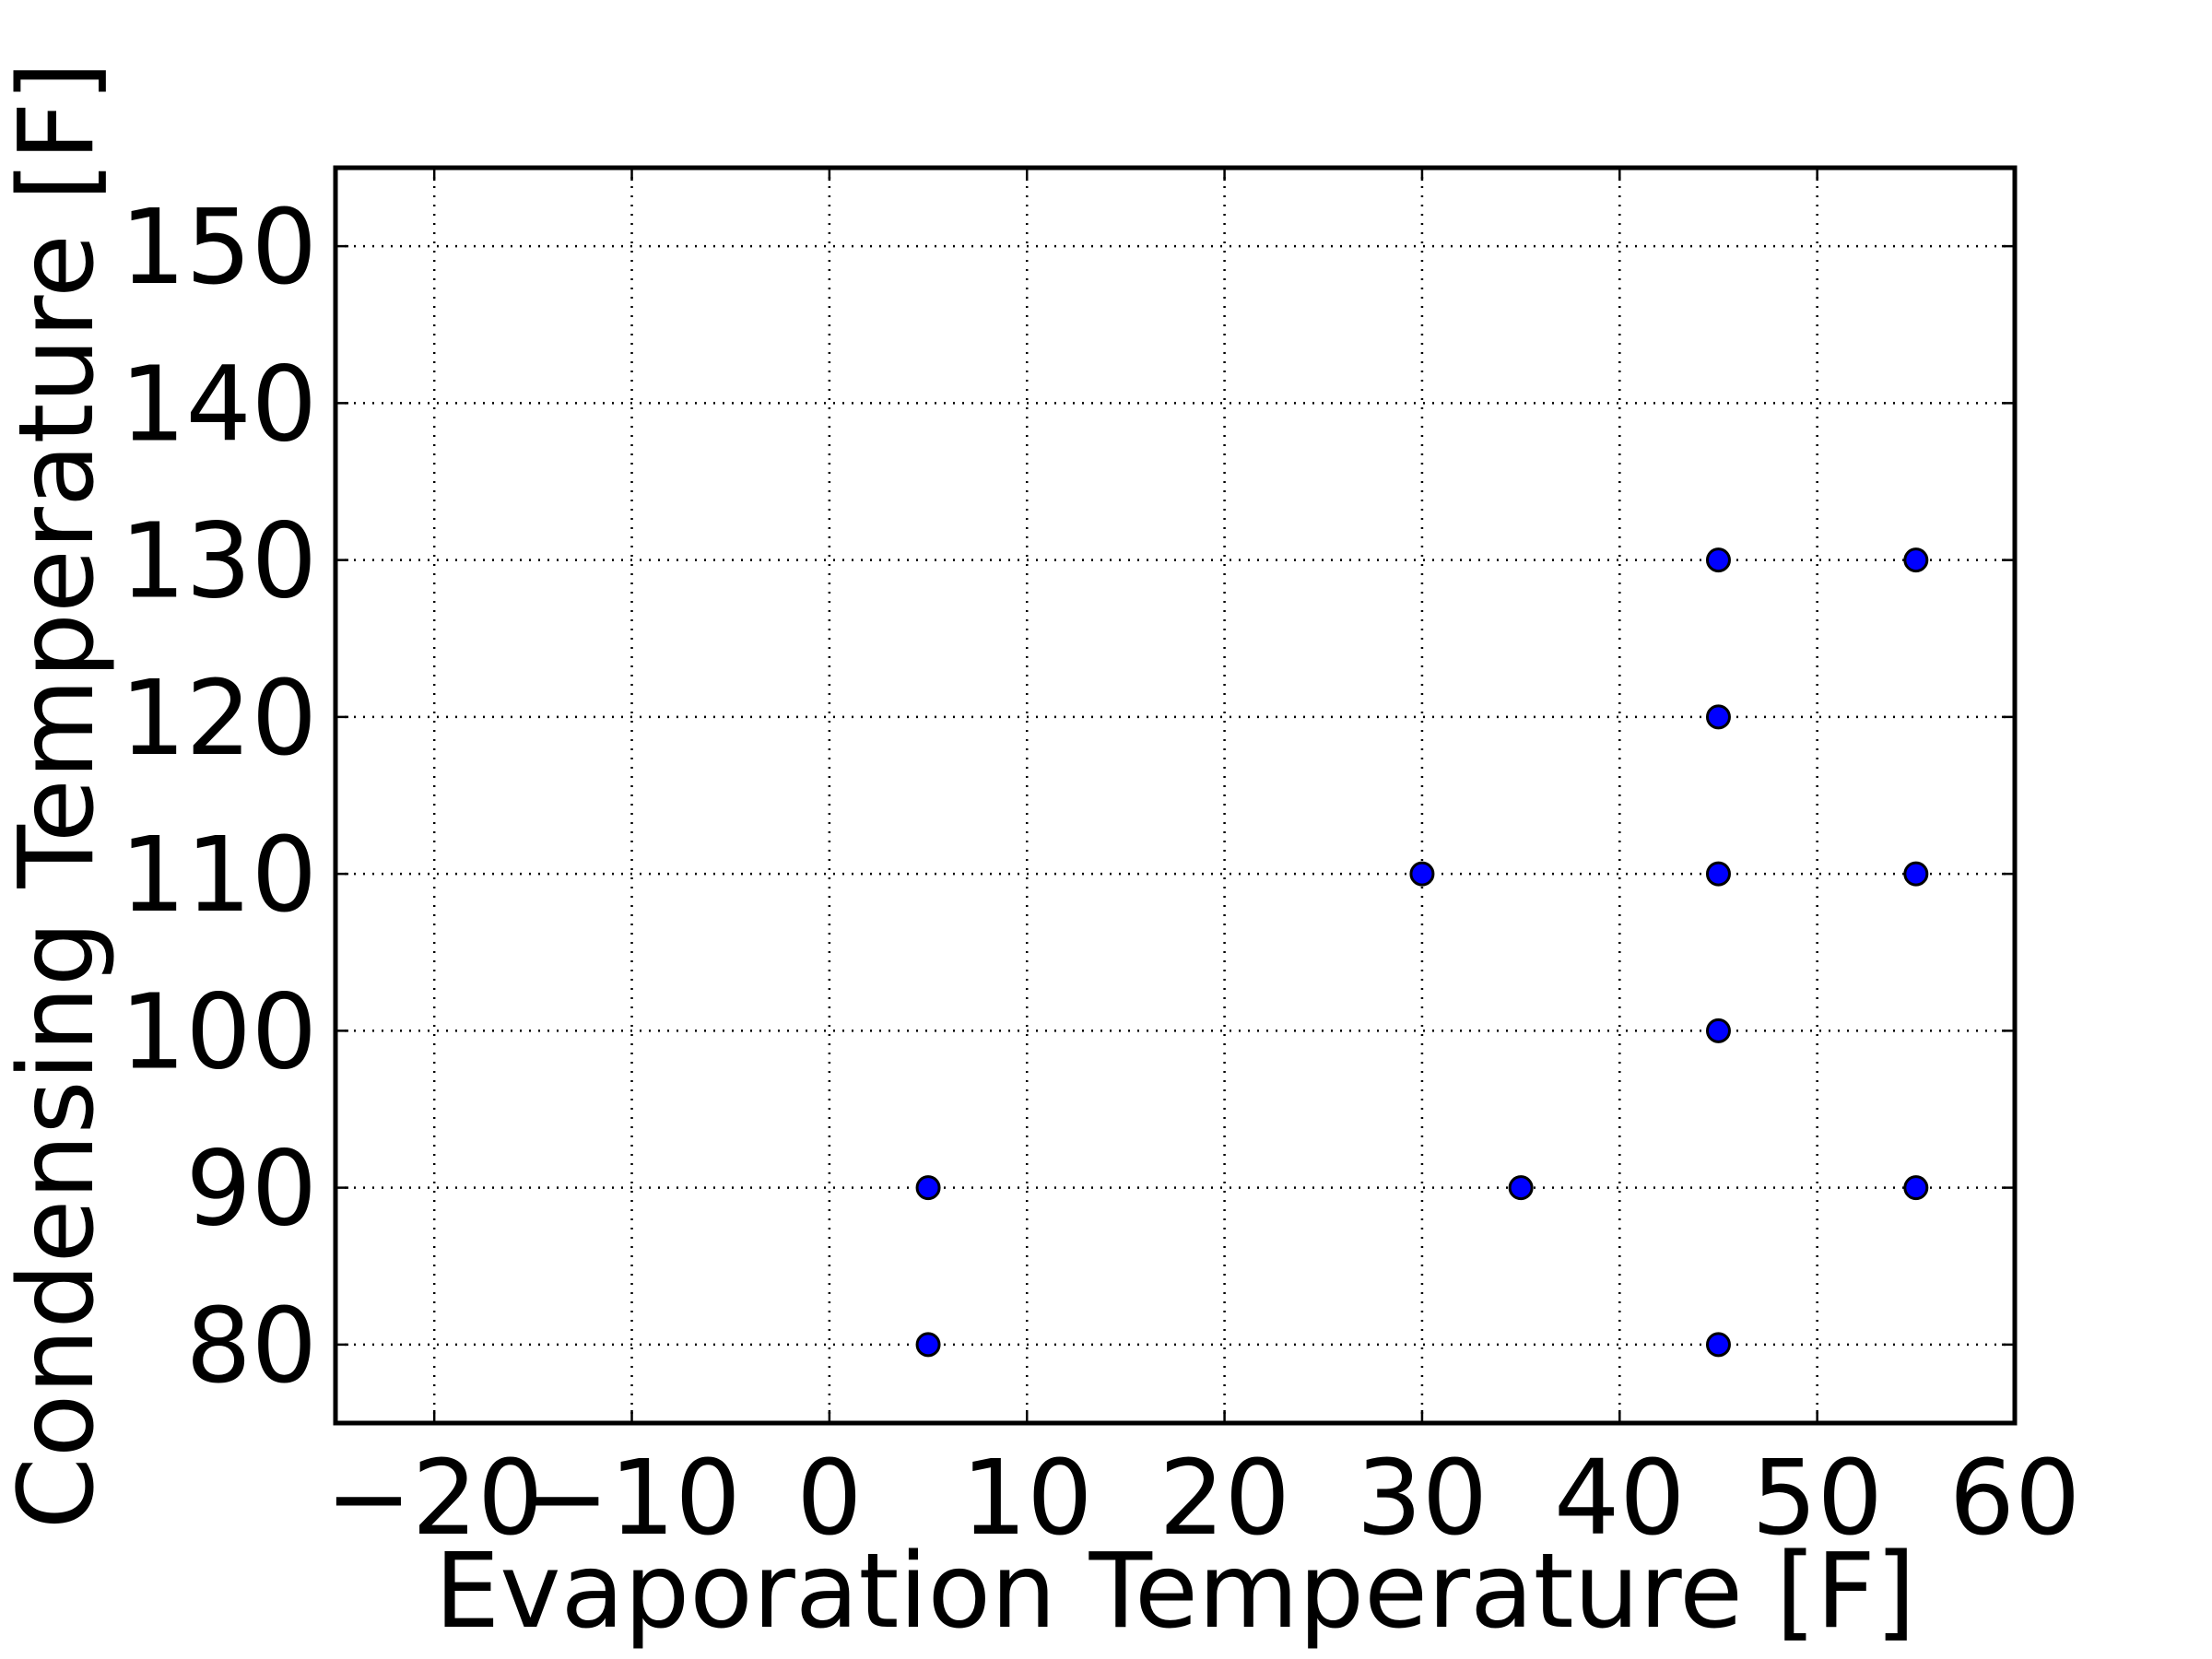  I want to click on y-tick-label: 130, so click(218, 562).